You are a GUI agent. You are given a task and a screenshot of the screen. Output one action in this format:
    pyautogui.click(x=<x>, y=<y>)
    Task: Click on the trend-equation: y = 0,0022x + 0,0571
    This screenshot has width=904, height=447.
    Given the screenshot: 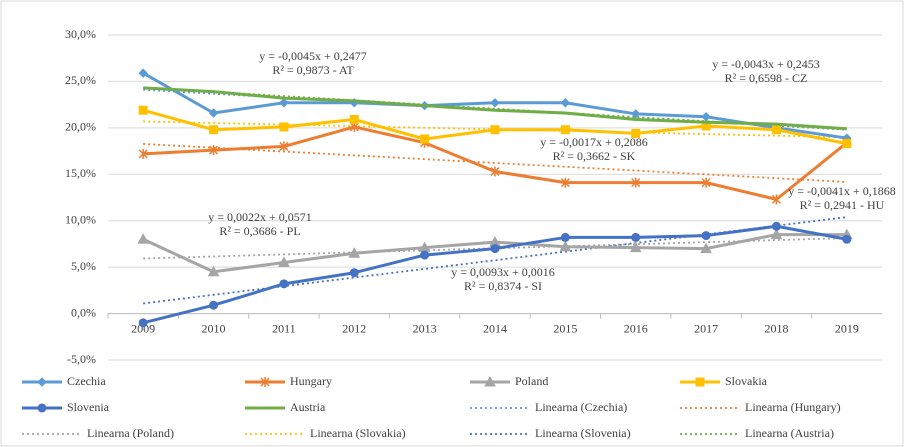 What is the action you would take?
    pyautogui.click(x=260, y=217)
    